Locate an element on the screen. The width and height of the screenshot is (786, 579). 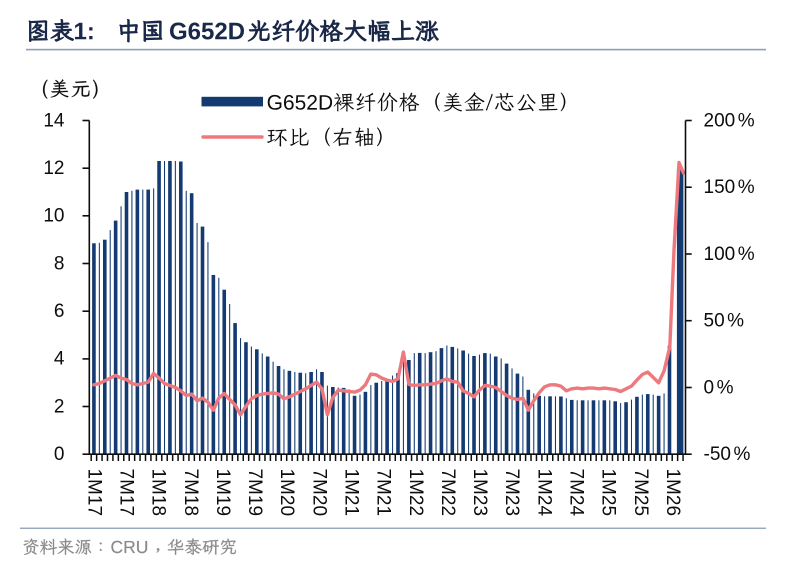
svg-text: 200% is located at coordinates (729, 120).